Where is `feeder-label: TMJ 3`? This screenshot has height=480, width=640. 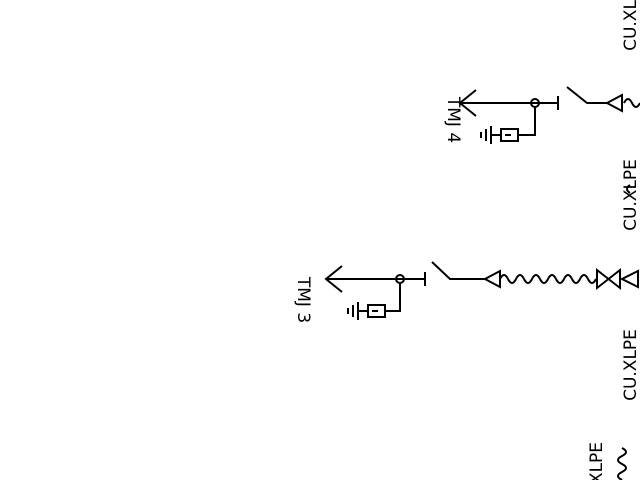
feeder-label: TMJ 3 is located at coordinates (303, 299).